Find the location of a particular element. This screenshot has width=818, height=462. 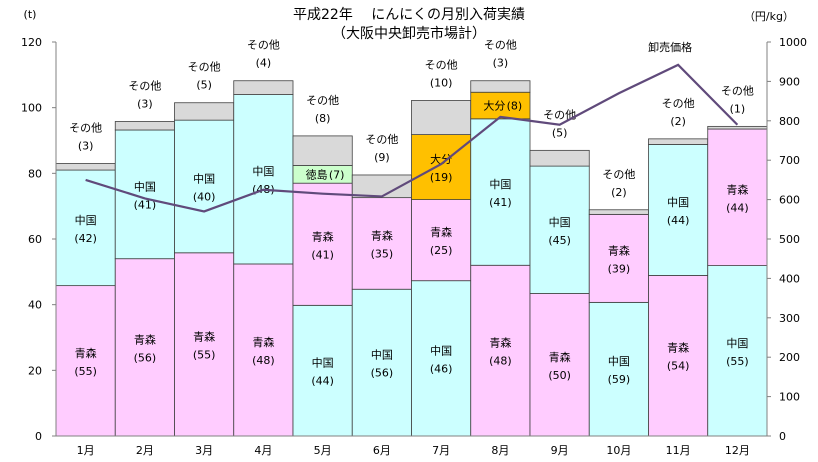

segment-value-label: (9) is located at coordinates (382, 157).